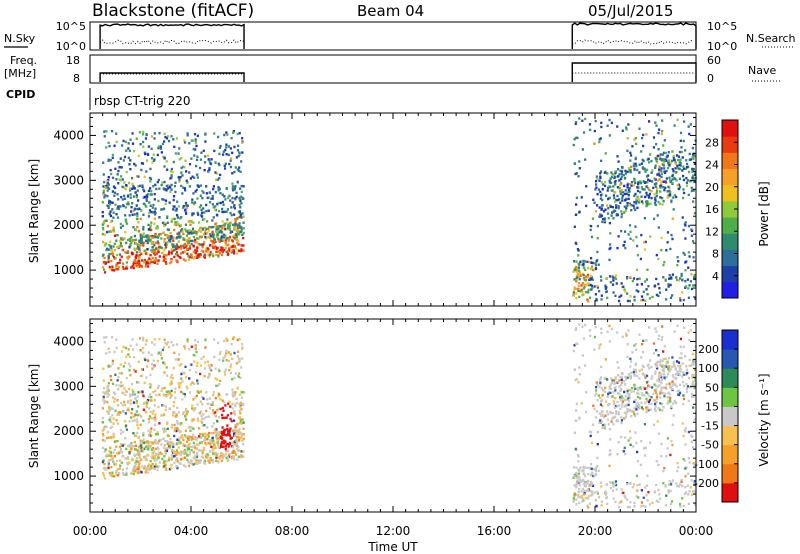 The image size is (800, 554). I want to click on y-tick-label: 4000, so click(68, 135).